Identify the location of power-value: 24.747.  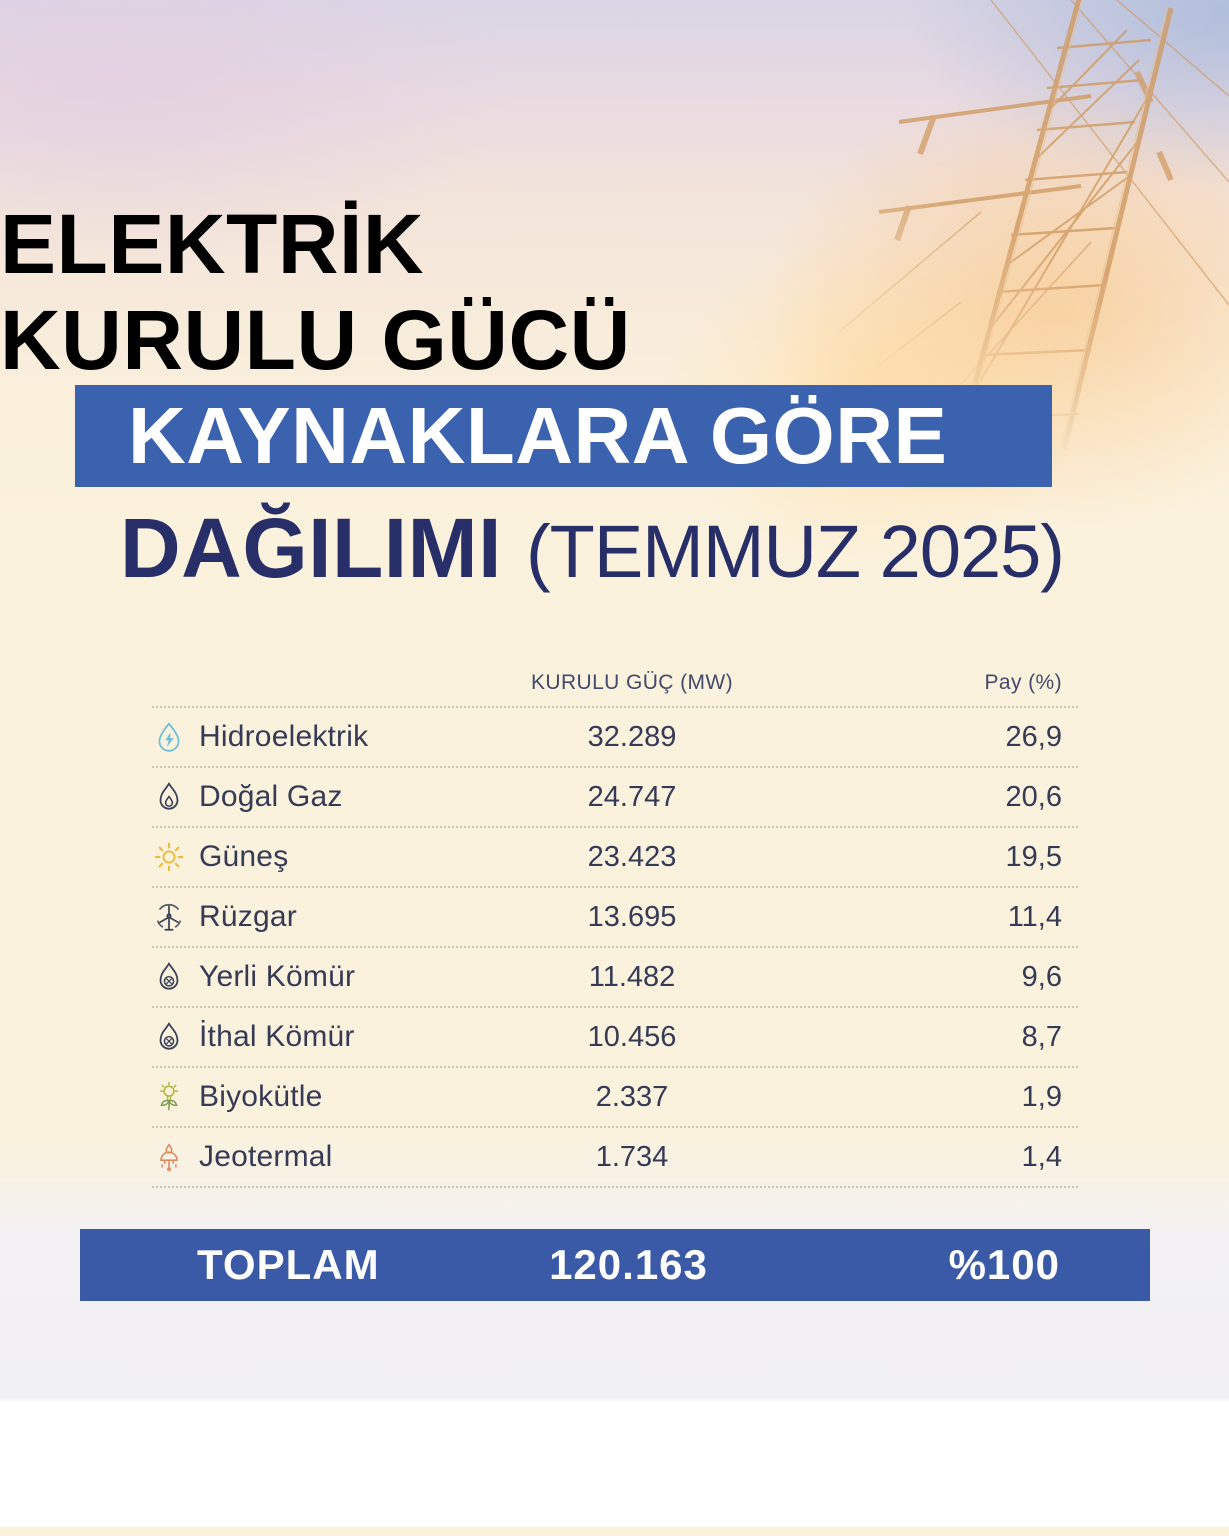
(632, 796).